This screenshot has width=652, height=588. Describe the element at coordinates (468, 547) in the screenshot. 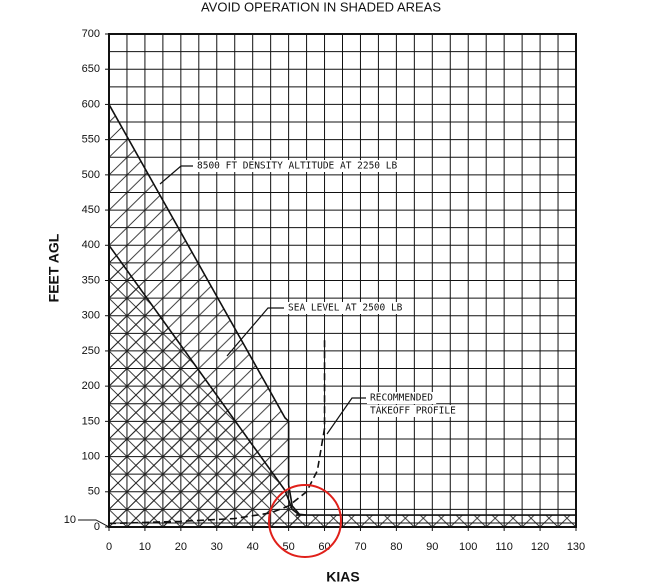

I see `x-tick-label: 100` at that location.